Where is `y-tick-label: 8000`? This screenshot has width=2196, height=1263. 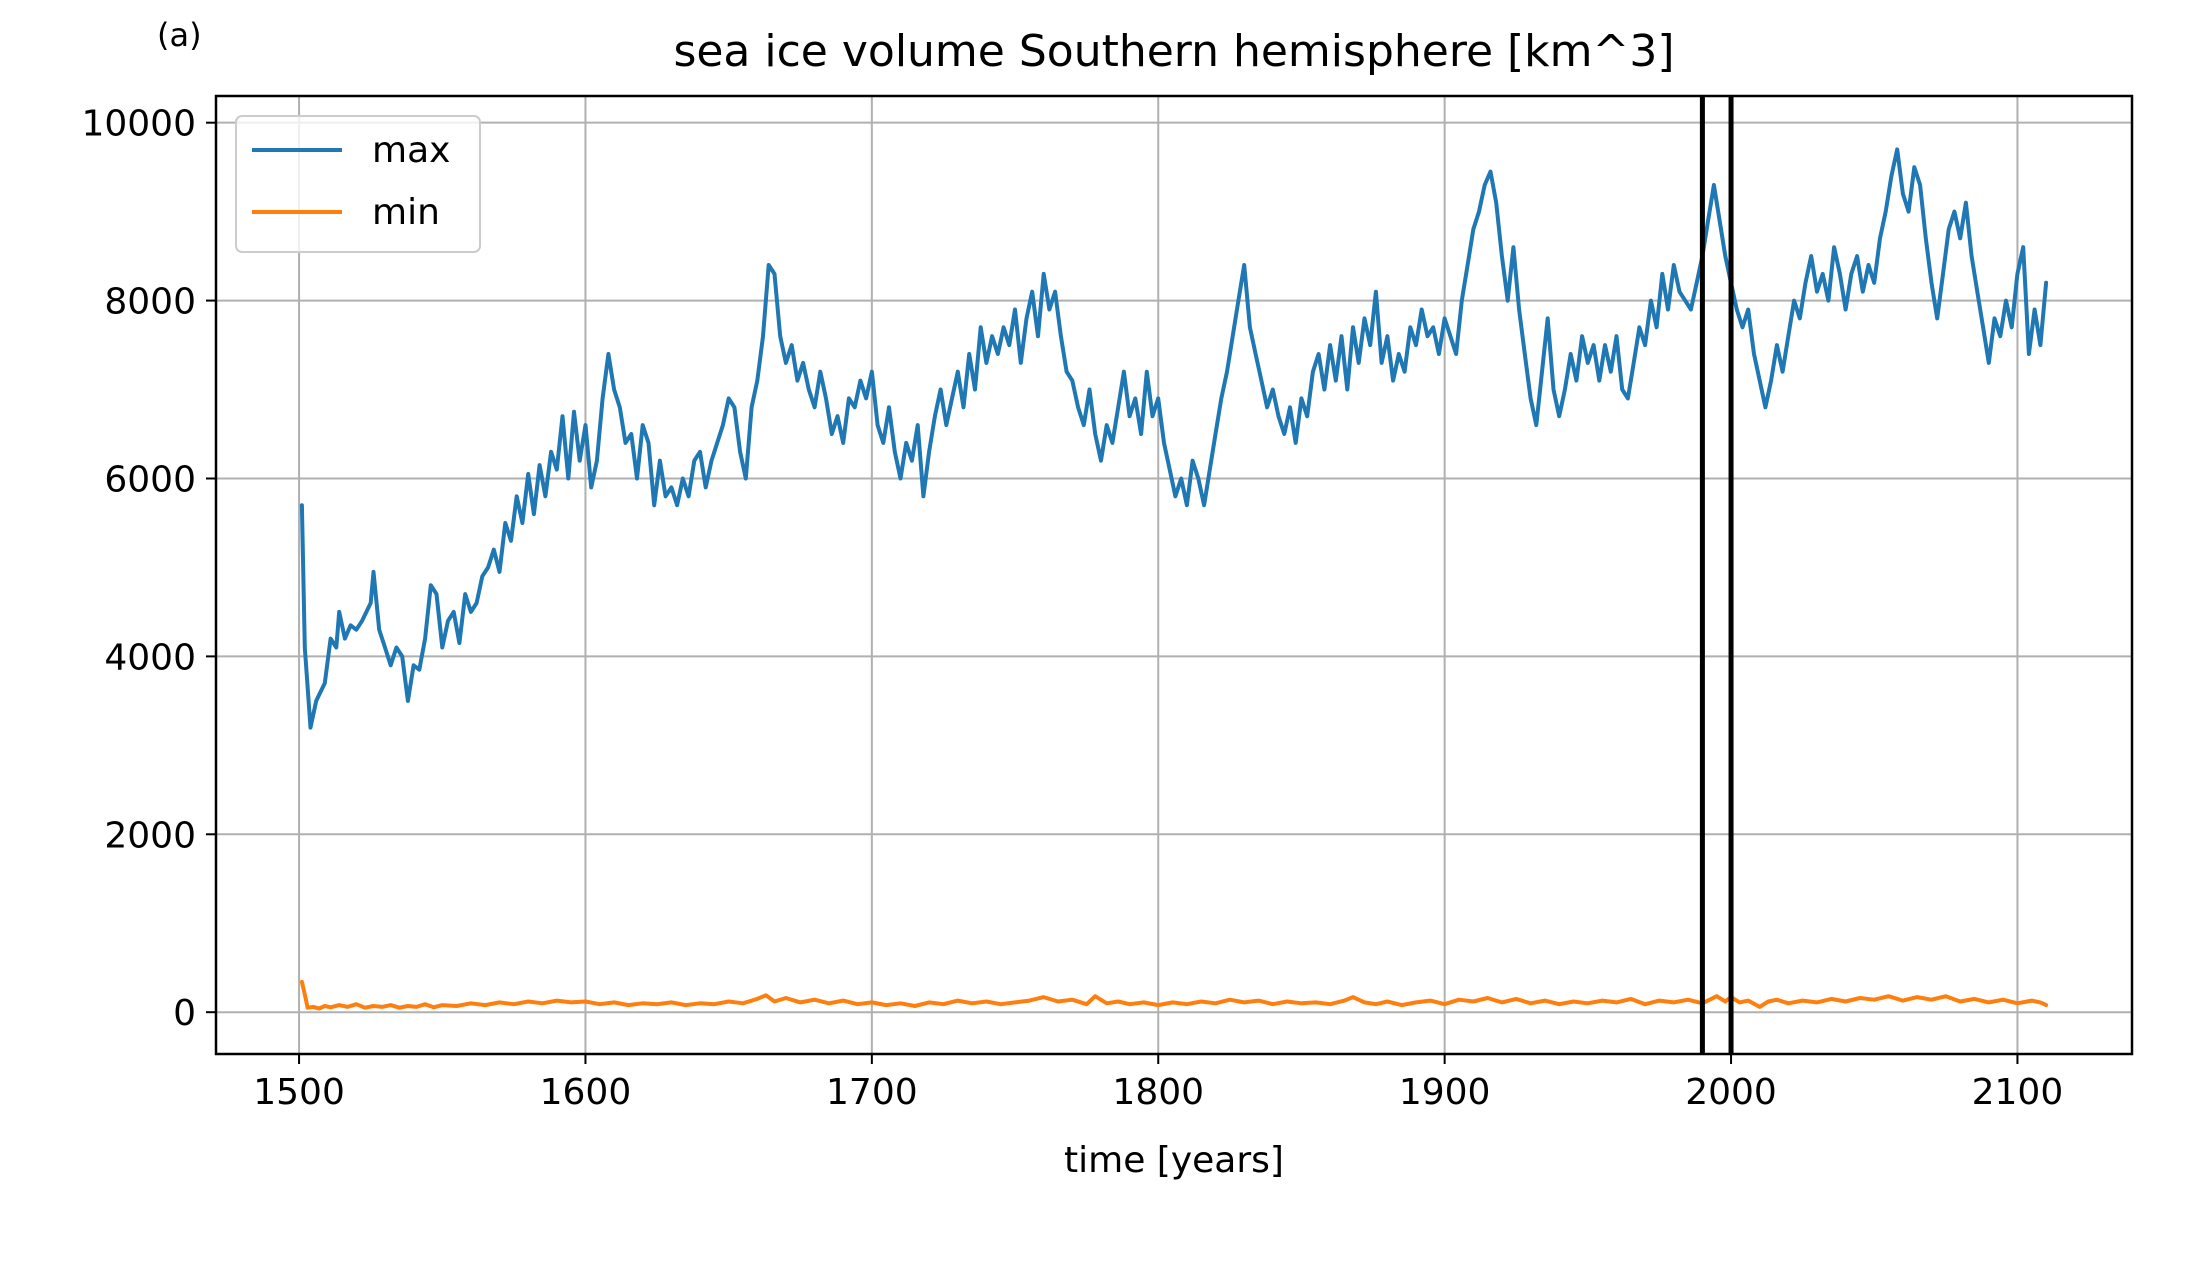 y-tick-label: 8000 is located at coordinates (150, 302).